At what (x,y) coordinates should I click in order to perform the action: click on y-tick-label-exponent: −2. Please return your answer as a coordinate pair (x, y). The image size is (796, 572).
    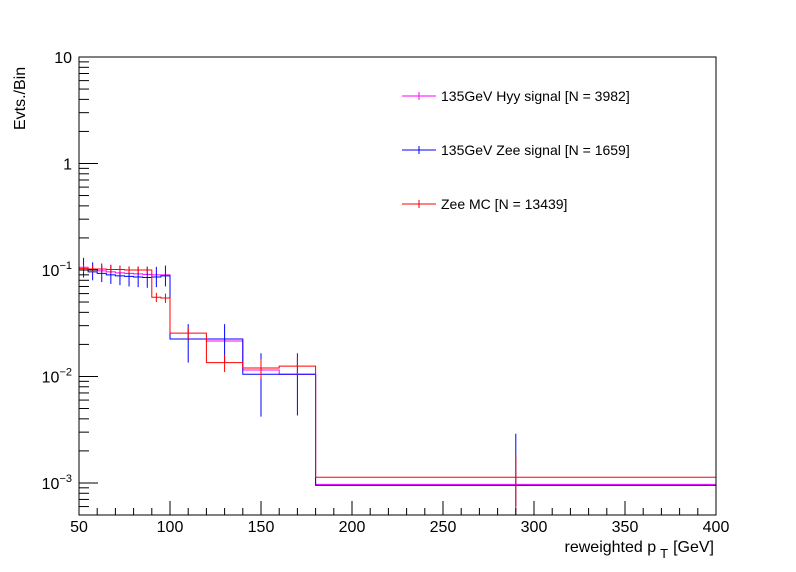
    Looking at the image, I should click on (65, 372).